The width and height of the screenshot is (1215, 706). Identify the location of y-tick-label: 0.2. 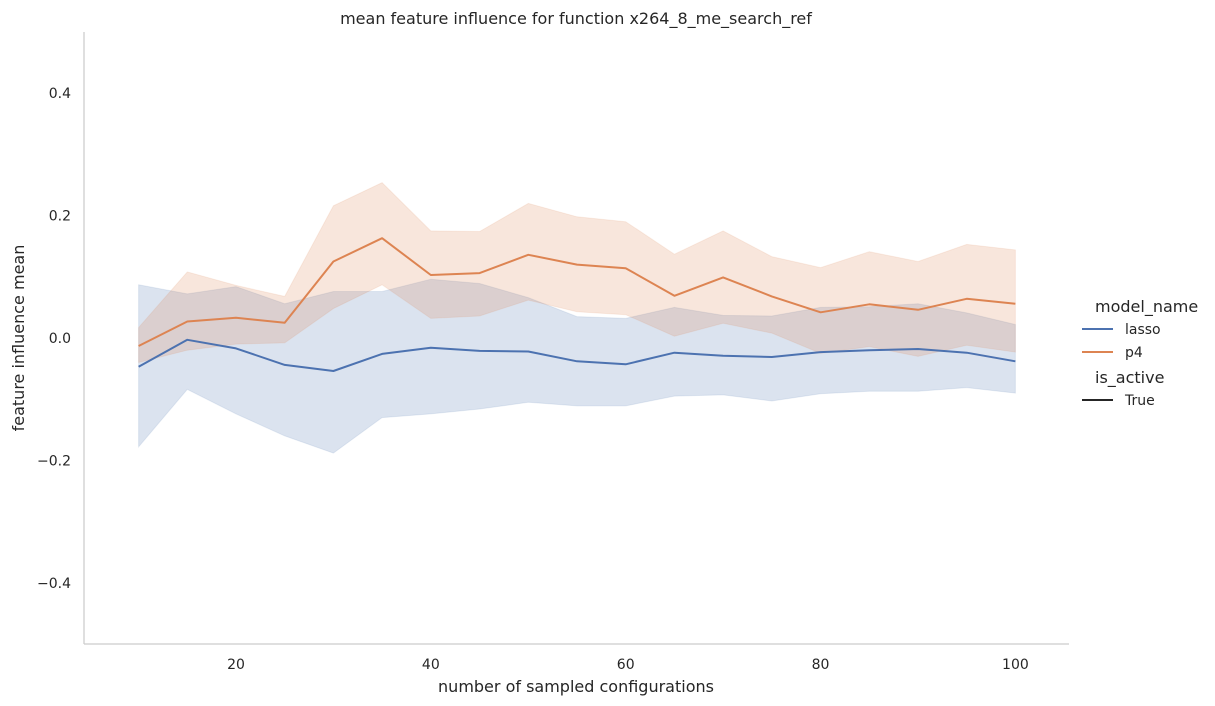
(60, 217).